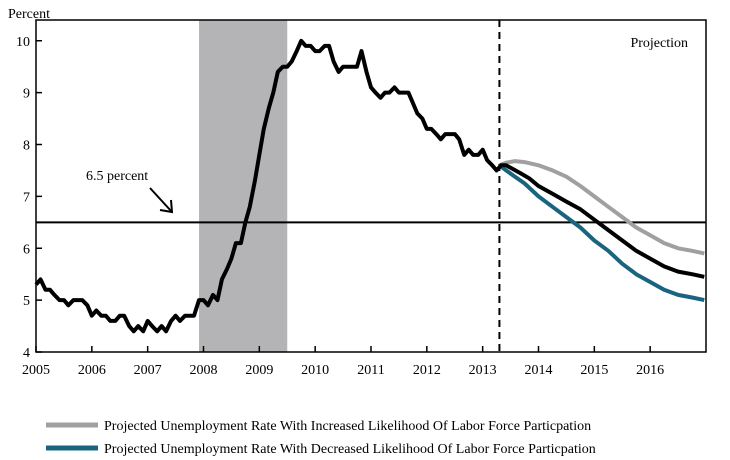  What do you see at coordinates (539, 370) in the screenshot?
I see `x-tick-label: 2014` at bounding box center [539, 370].